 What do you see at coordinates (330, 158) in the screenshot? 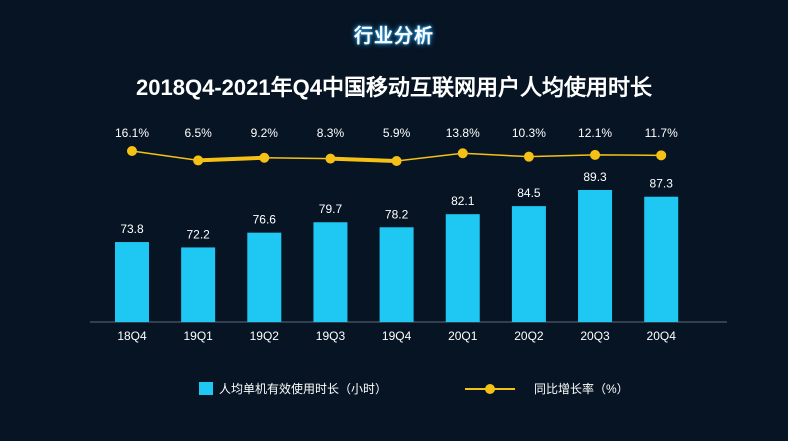
I see `growth-point-19Q3` at bounding box center [330, 158].